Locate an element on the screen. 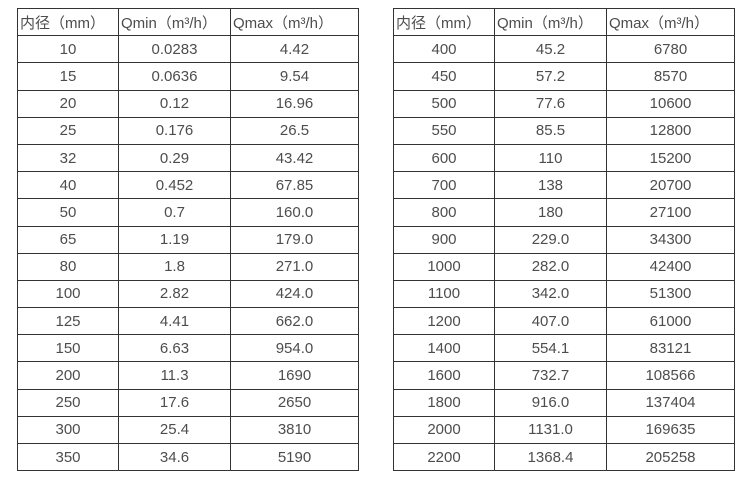 Image resolution: width=750 pixels, height=483 pixels. table-cell: 1690 is located at coordinates (294, 375).